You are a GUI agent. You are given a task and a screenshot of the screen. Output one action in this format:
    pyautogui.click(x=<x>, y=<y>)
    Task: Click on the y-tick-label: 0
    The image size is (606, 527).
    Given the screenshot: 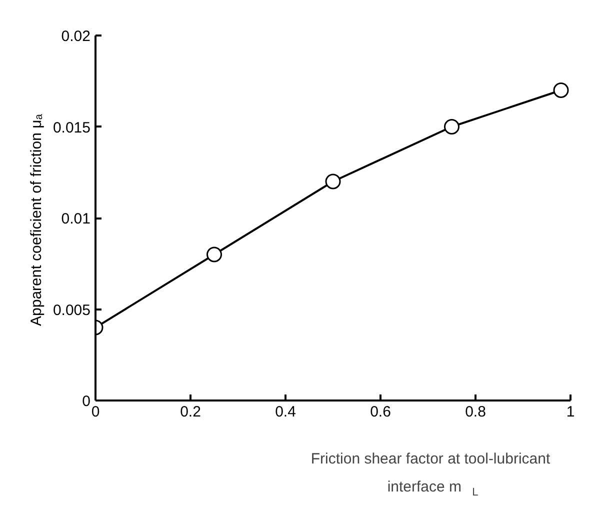 What is the action you would take?
    pyautogui.click(x=86, y=401)
    